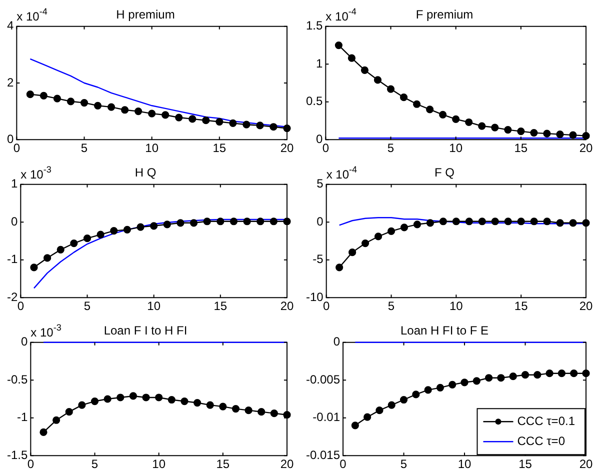 The width and height of the screenshot is (598, 474). Describe the element at coordinates (10, 82) in the screenshot. I see `y-tick-label: 2` at that location.